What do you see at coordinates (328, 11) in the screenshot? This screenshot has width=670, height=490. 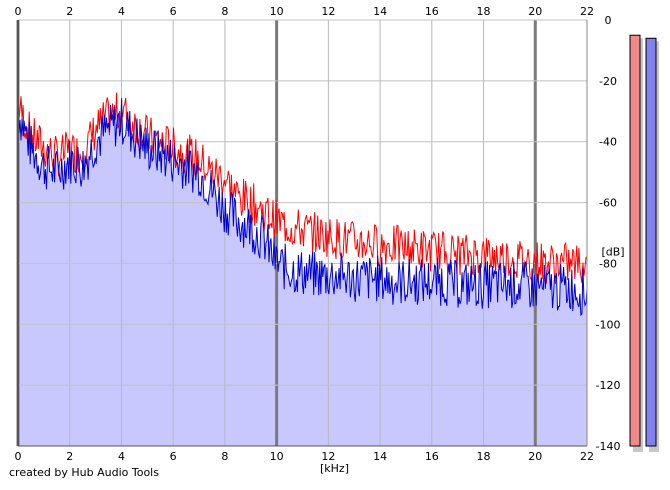 I see `x-tick-label-top-12: 12` at bounding box center [328, 11].